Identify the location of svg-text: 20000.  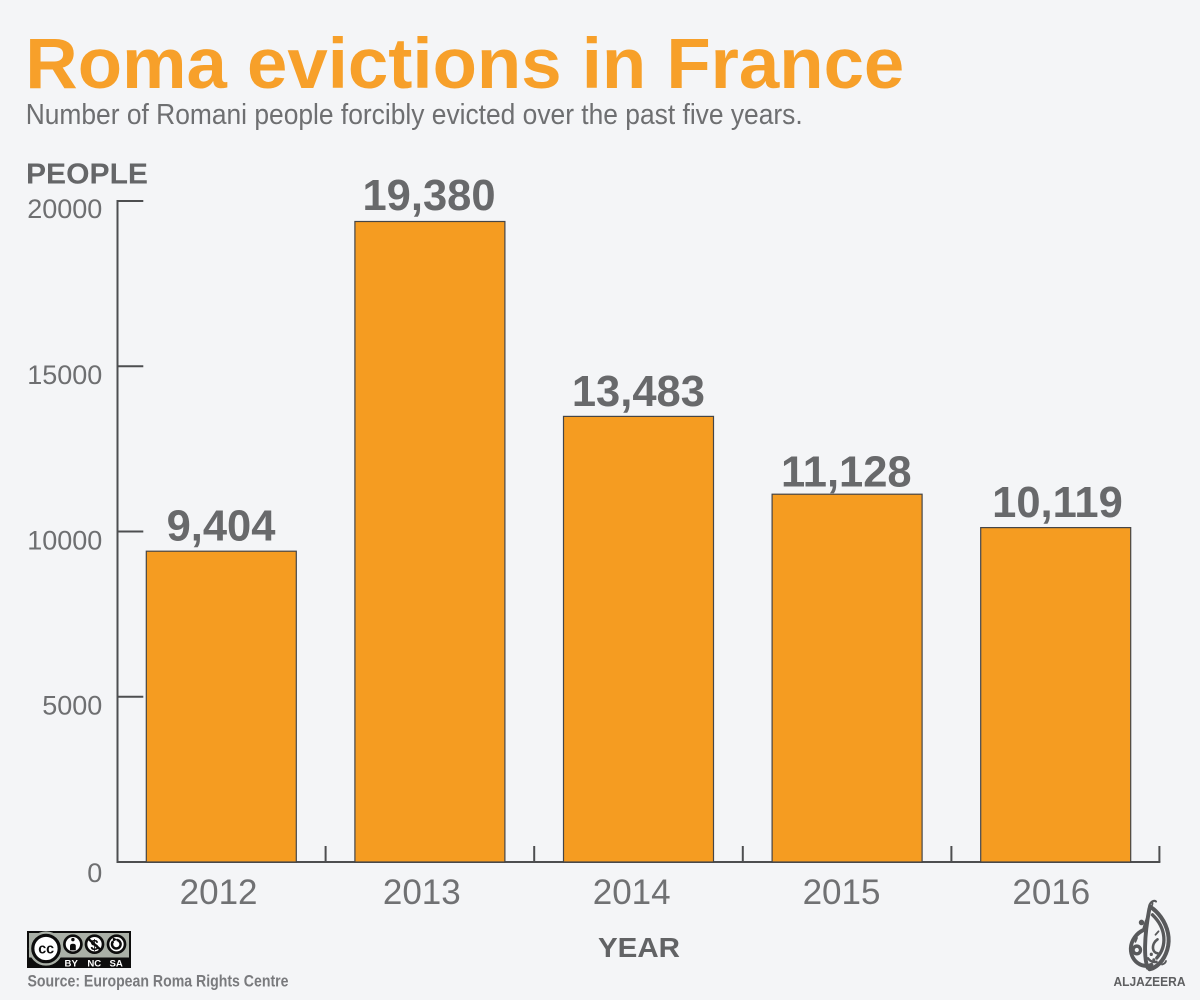
(64, 209).